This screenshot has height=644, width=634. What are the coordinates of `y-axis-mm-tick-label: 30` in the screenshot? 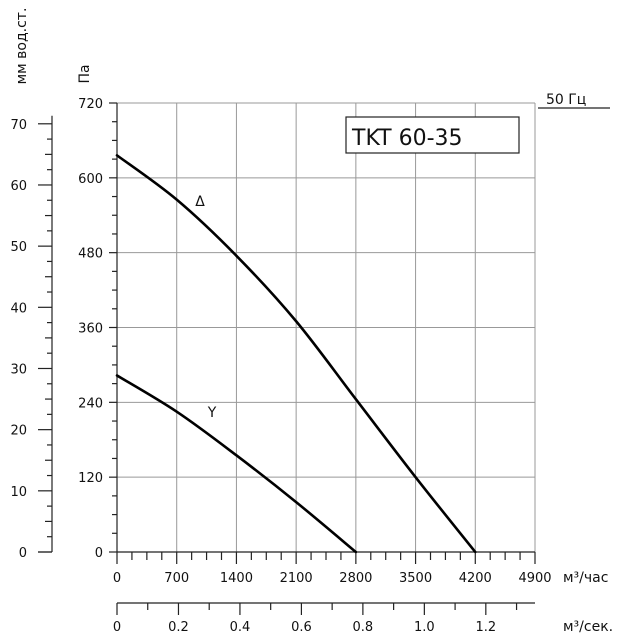 It's located at (18, 369).